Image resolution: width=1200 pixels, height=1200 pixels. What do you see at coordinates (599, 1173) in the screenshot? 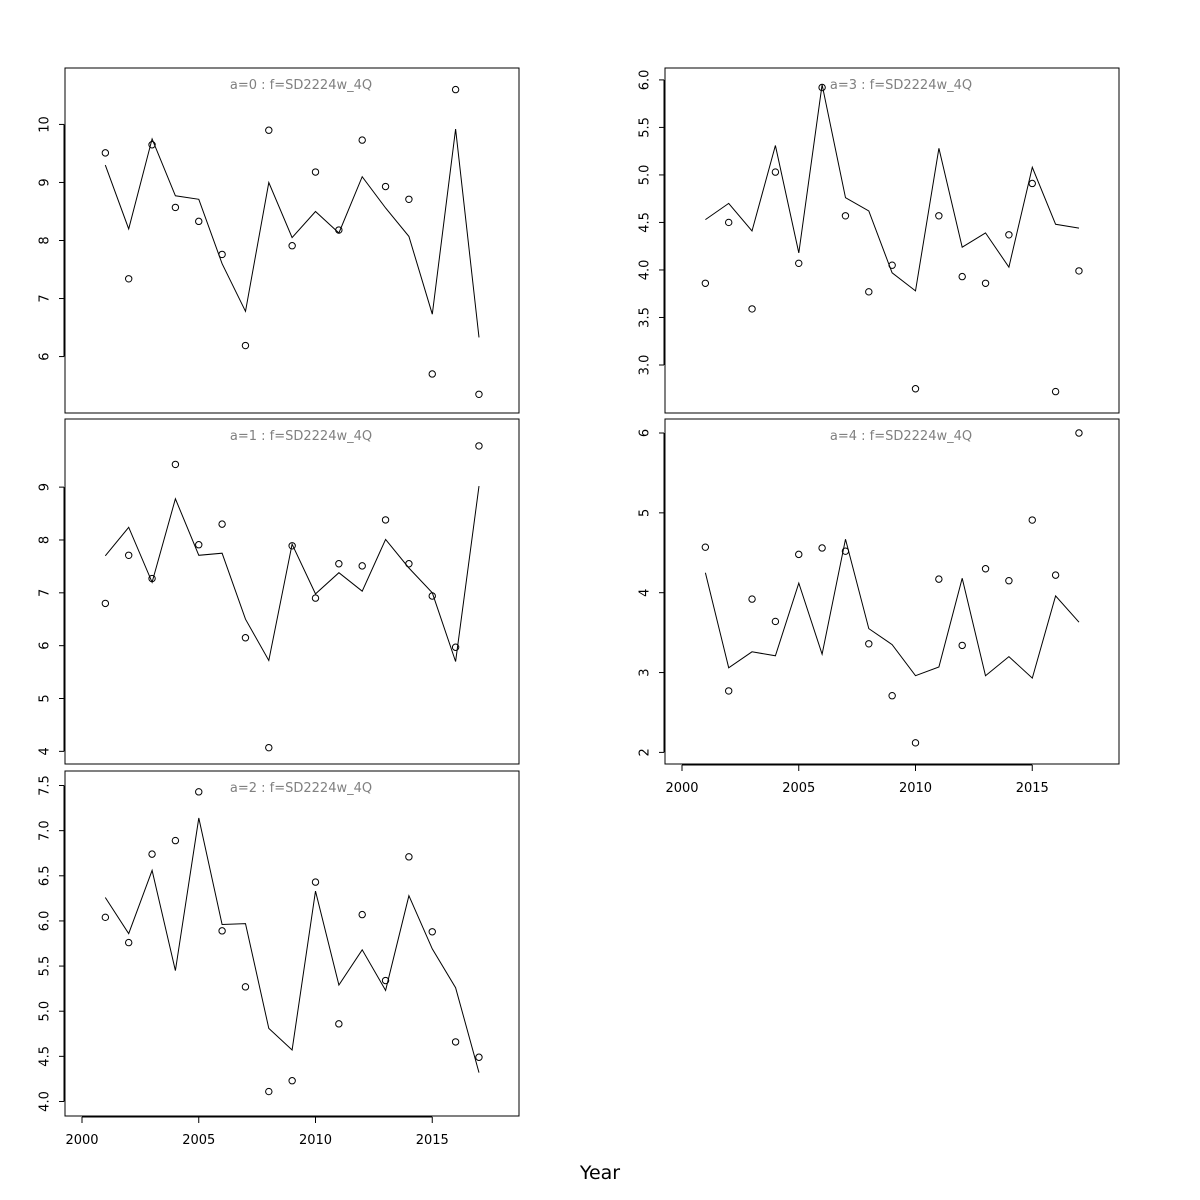
I see `x-axis-label: Year` at bounding box center [599, 1173].